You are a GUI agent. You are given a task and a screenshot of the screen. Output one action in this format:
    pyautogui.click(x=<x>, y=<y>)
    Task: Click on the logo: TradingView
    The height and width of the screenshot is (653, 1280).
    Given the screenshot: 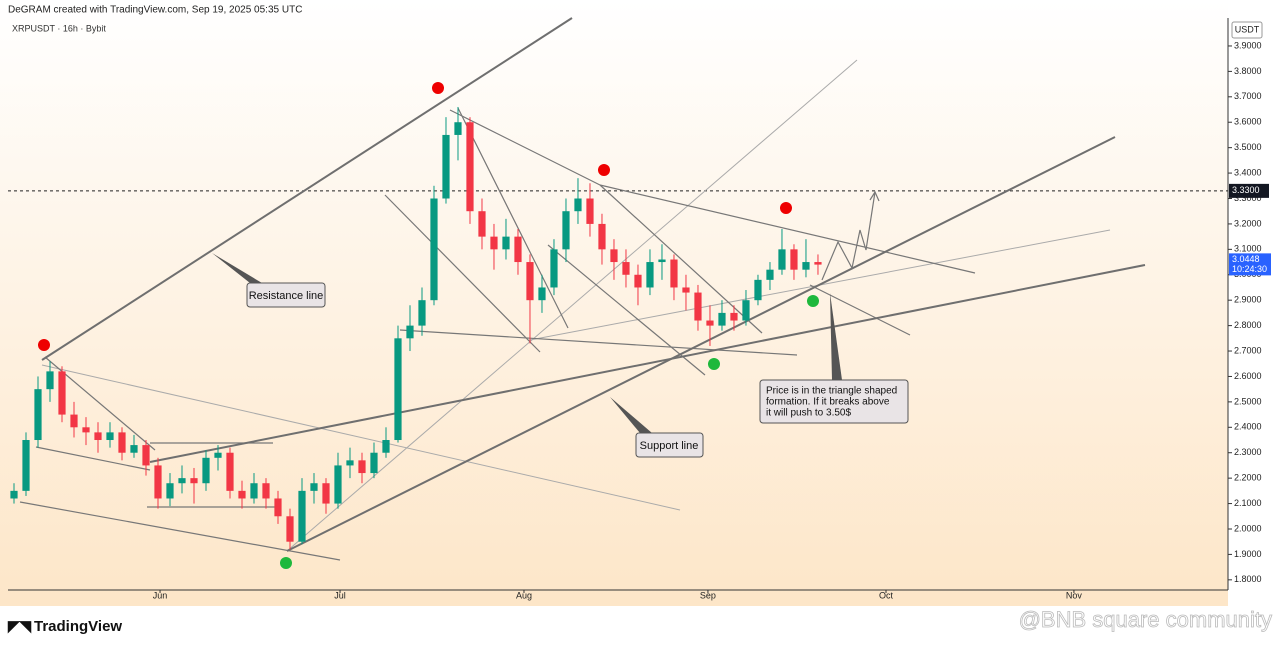 What is the action you would take?
    pyautogui.click(x=78, y=626)
    